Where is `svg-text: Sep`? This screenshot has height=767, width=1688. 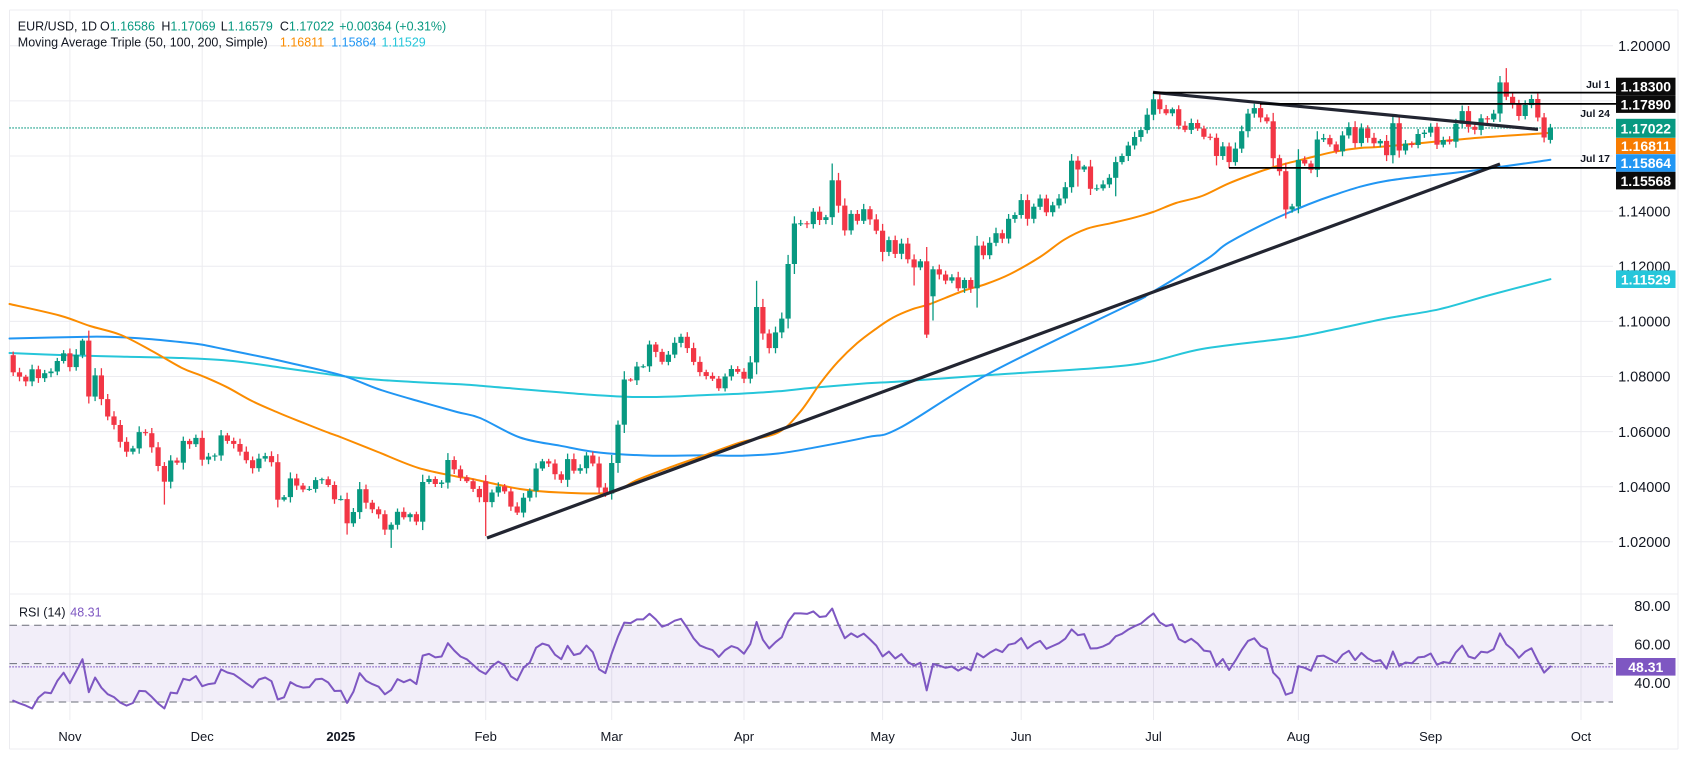 svg-text: Sep is located at coordinates (1430, 736).